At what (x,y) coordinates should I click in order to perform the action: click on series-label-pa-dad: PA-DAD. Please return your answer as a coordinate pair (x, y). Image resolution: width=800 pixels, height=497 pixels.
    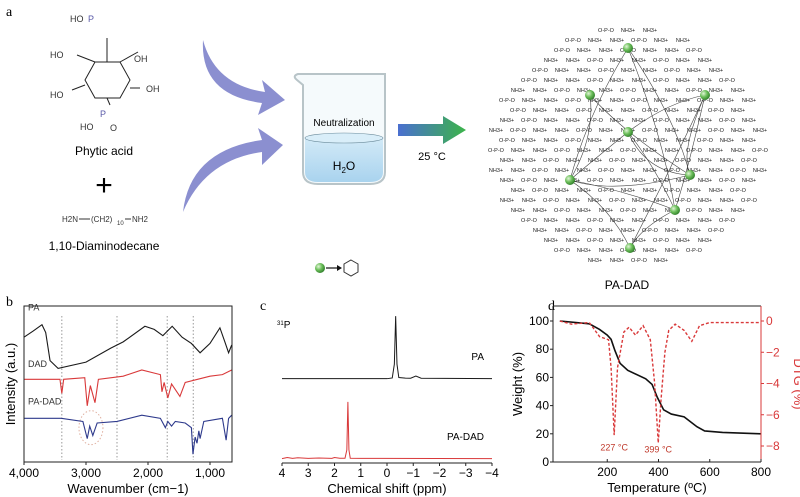
    Looking at the image, I should click on (465, 437).